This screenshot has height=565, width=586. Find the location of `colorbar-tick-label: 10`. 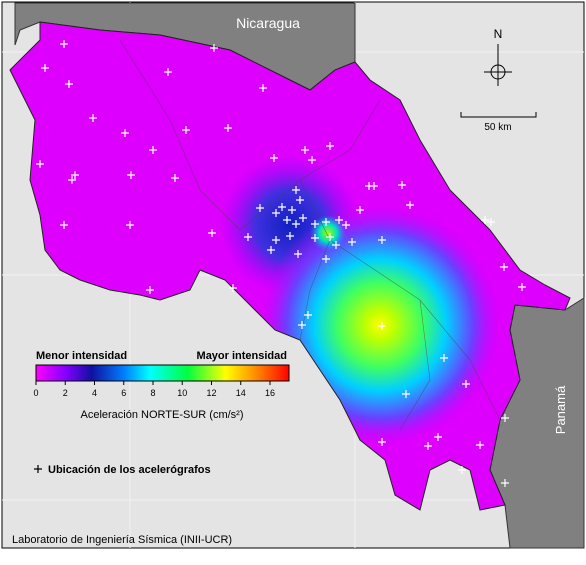

colorbar-tick-label: 10 is located at coordinates (182, 393).